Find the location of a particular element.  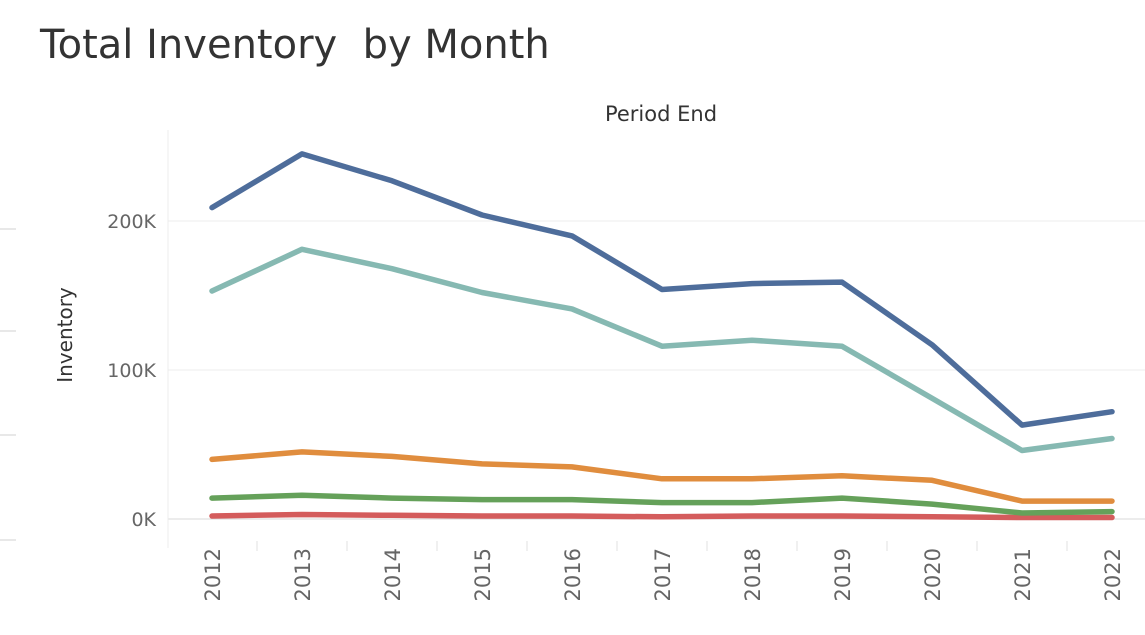

x-tick-label: 2016 is located at coordinates (573, 574).